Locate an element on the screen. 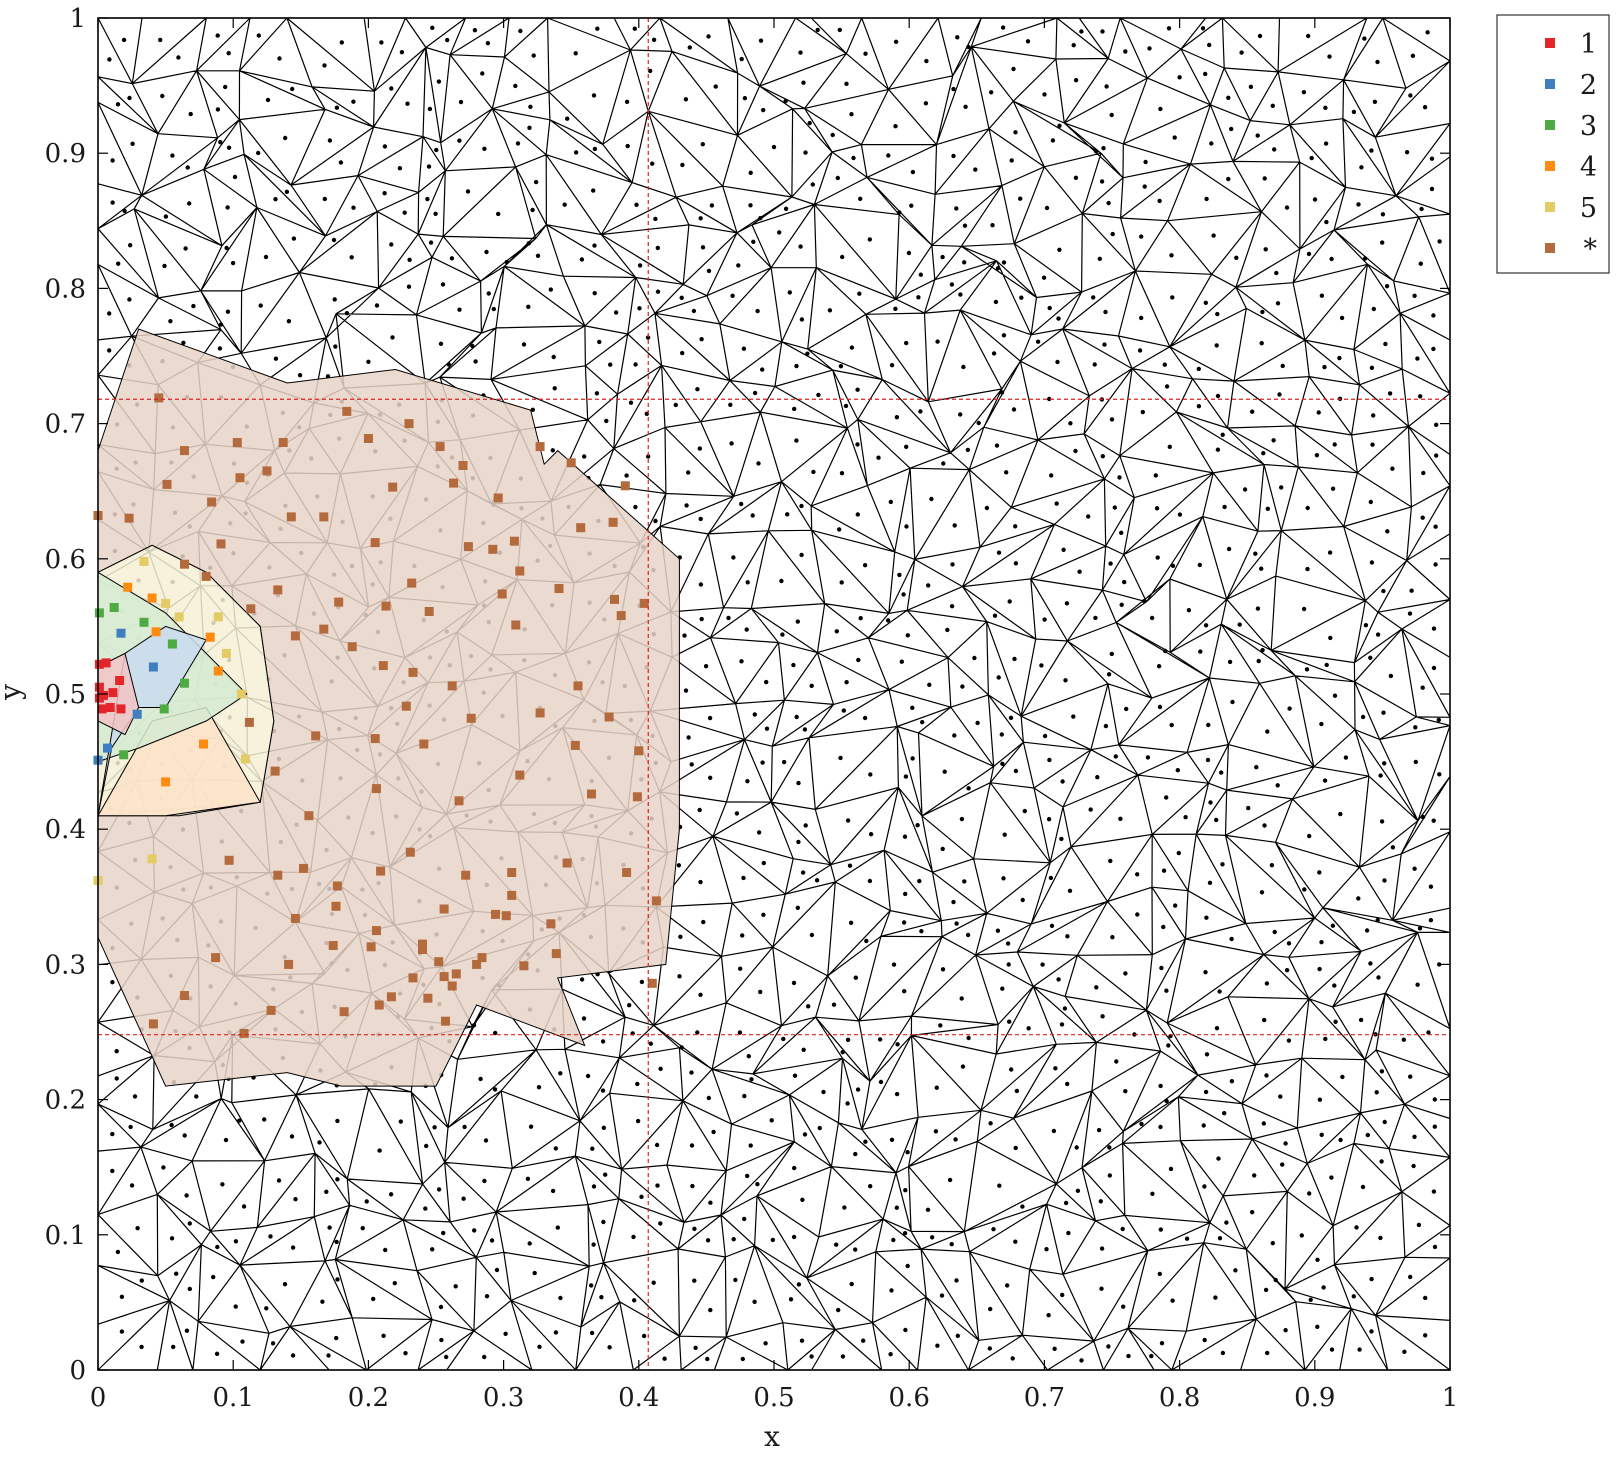 The image size is (1623, 1459). y-tick-label: 0.3 is located at coordinates (65, 965).